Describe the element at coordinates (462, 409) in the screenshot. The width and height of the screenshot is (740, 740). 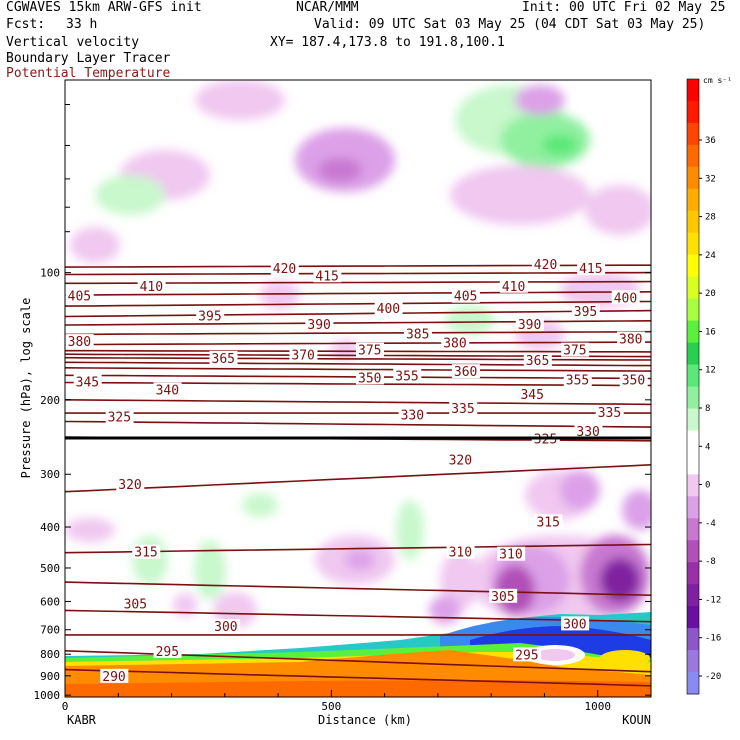
I see `contour-label: 335` at that location.